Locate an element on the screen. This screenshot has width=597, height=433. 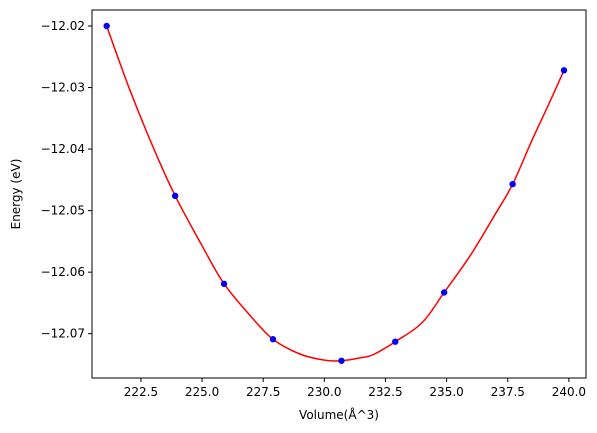
x-axis-label: Volume(Å^3) is located at coordinates (339, 414).